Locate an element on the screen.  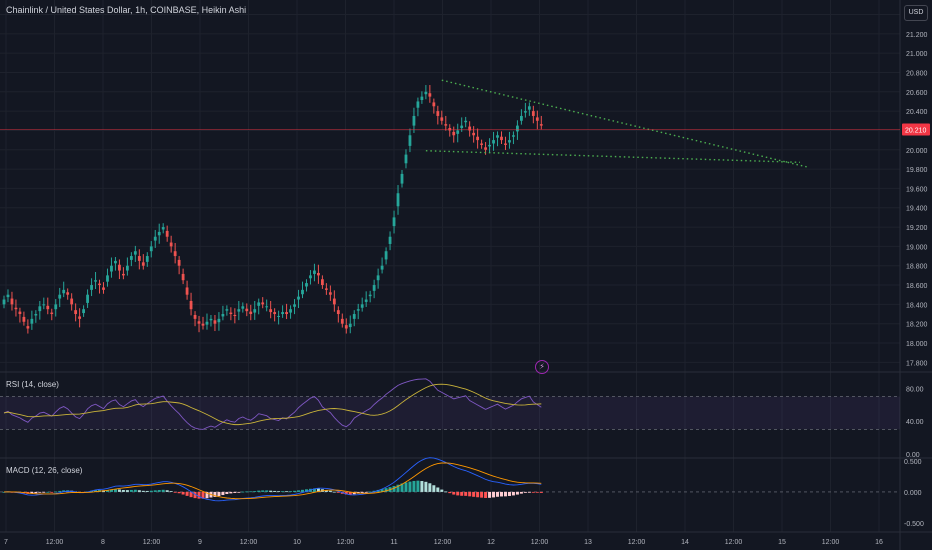
price-tick-label: 17.800 is located at coordinates (917, 363).